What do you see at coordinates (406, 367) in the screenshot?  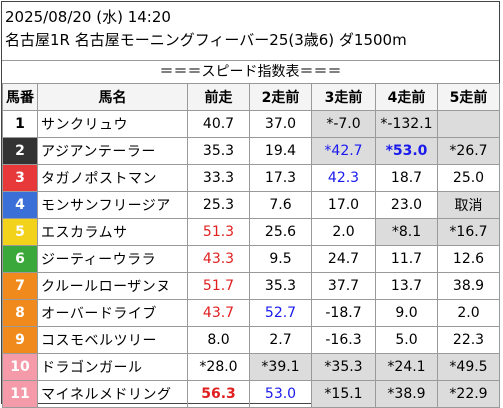 I see `index-cell: *24.1` at bounding box center [406, 367].